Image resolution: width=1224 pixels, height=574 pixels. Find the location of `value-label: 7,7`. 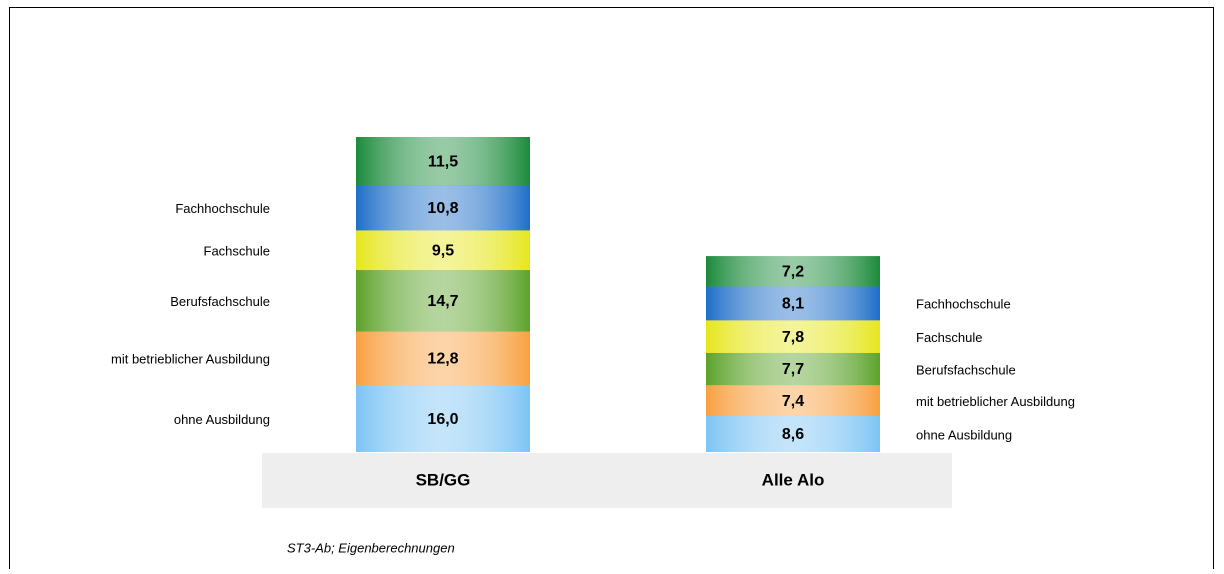

value-label: 7,7 is located at coordinates (793, 369).